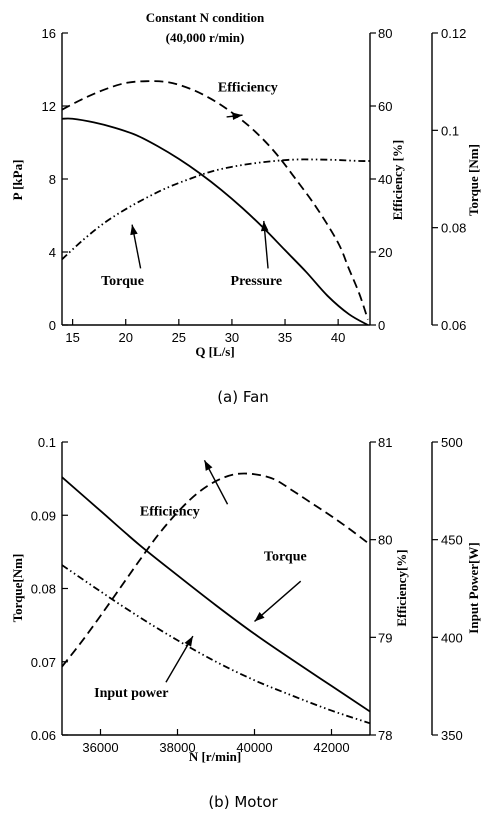  What do you see at coordinates (385, 637) in the screenshot?
I see `right-tick-label: 79` at bounding box center [385, 637].